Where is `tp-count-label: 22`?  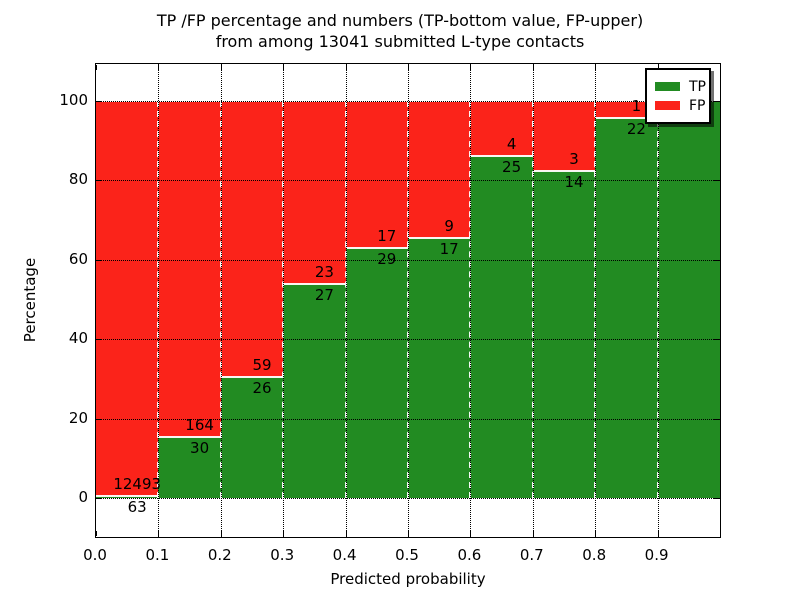
tp-count-label: 22 is located at coordinates (636, 129).